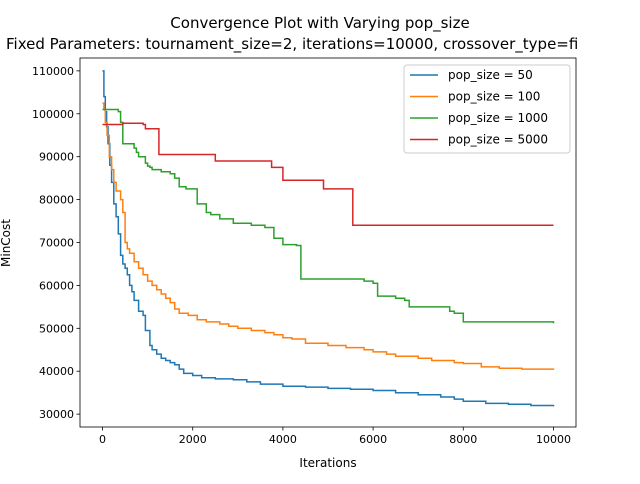  I want to click on x-tick-label: 0, so click(102, 439).